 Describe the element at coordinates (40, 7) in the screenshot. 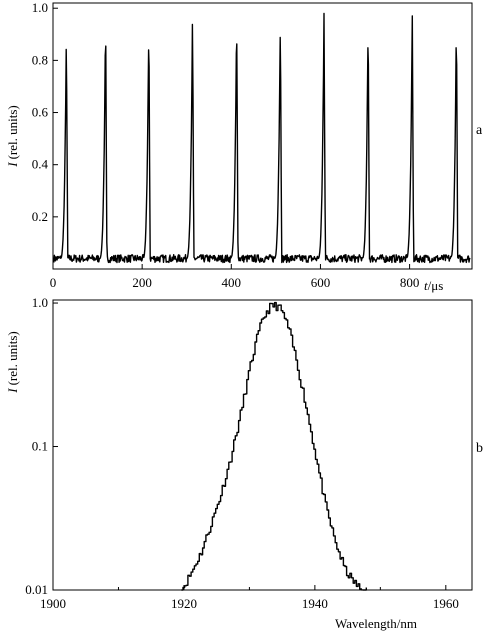

I see `panel-a-y-tick-label: 1.0` at that location.